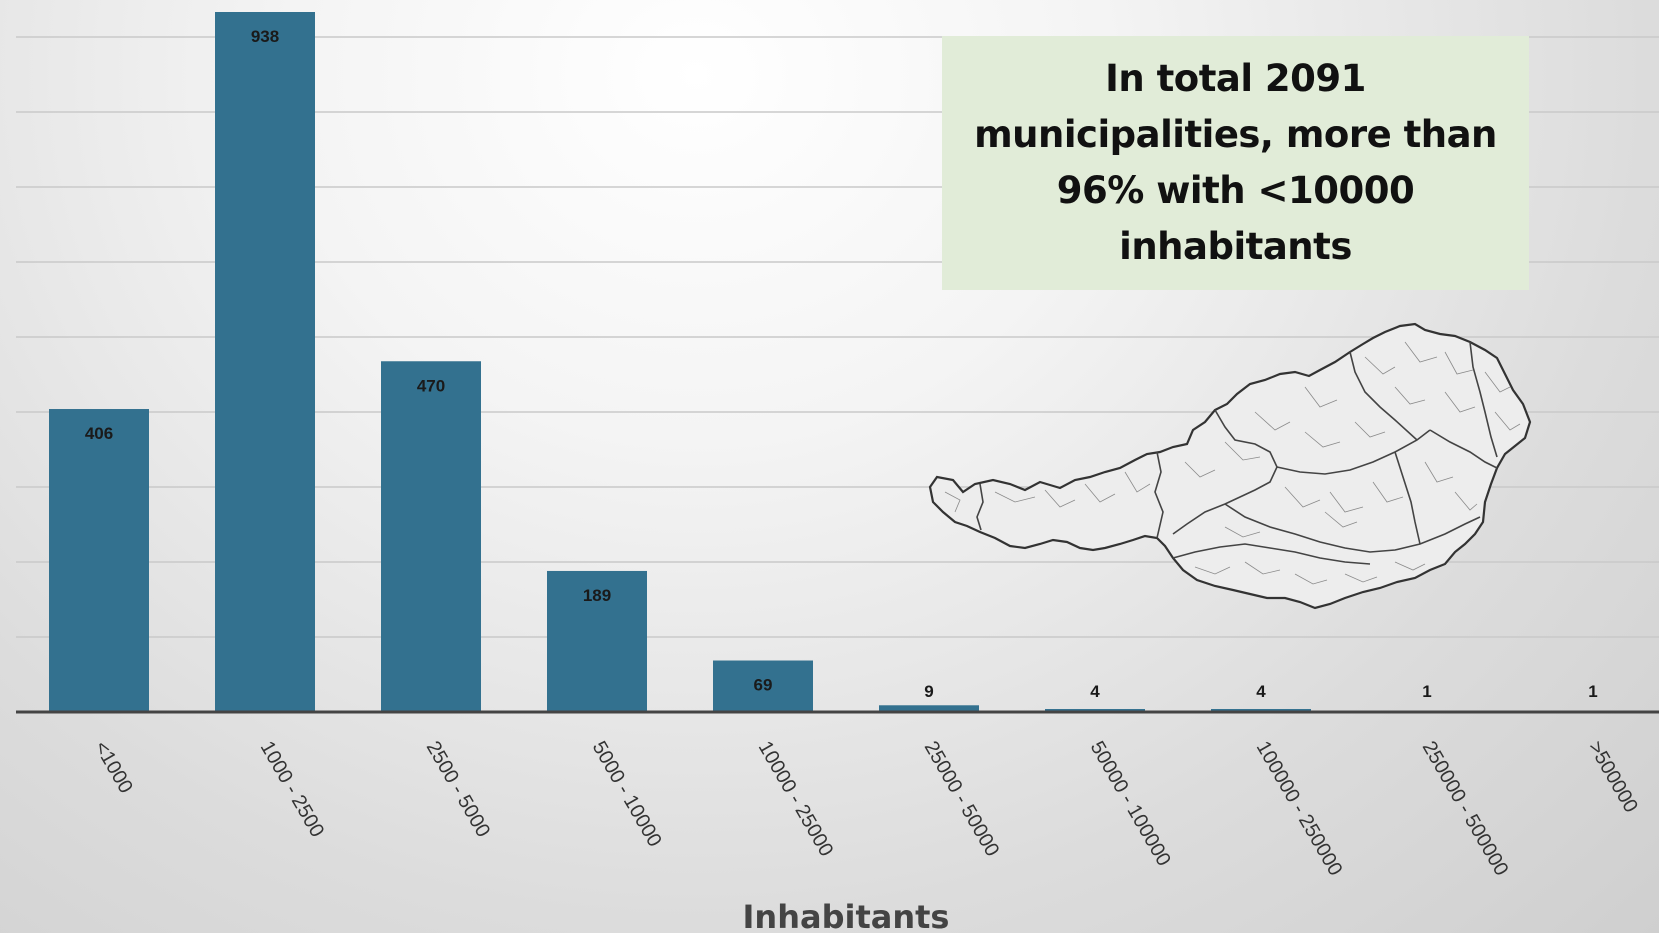  Describe the element at coordinates (597, 595) in the screenshot. I see `bar-value-label: 189` at that location.